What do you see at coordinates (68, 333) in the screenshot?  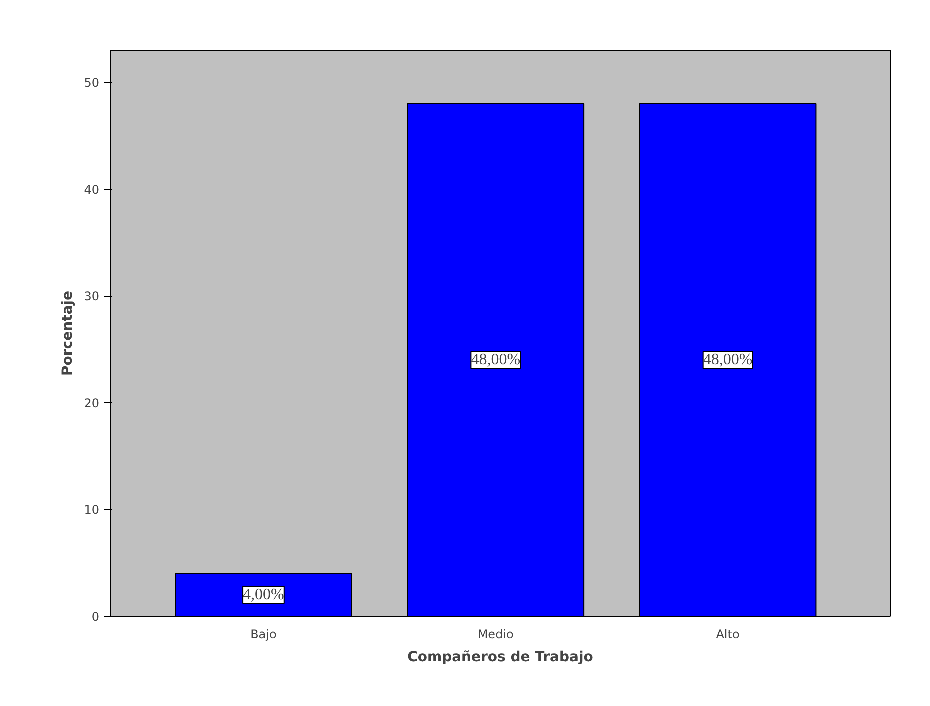 I see `y-axis-title: Porcentaje` at bounding box center [68, 333].